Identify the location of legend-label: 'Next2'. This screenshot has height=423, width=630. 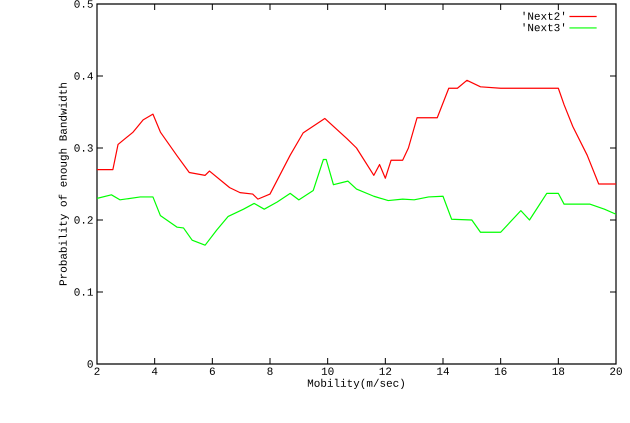
(543, 16).